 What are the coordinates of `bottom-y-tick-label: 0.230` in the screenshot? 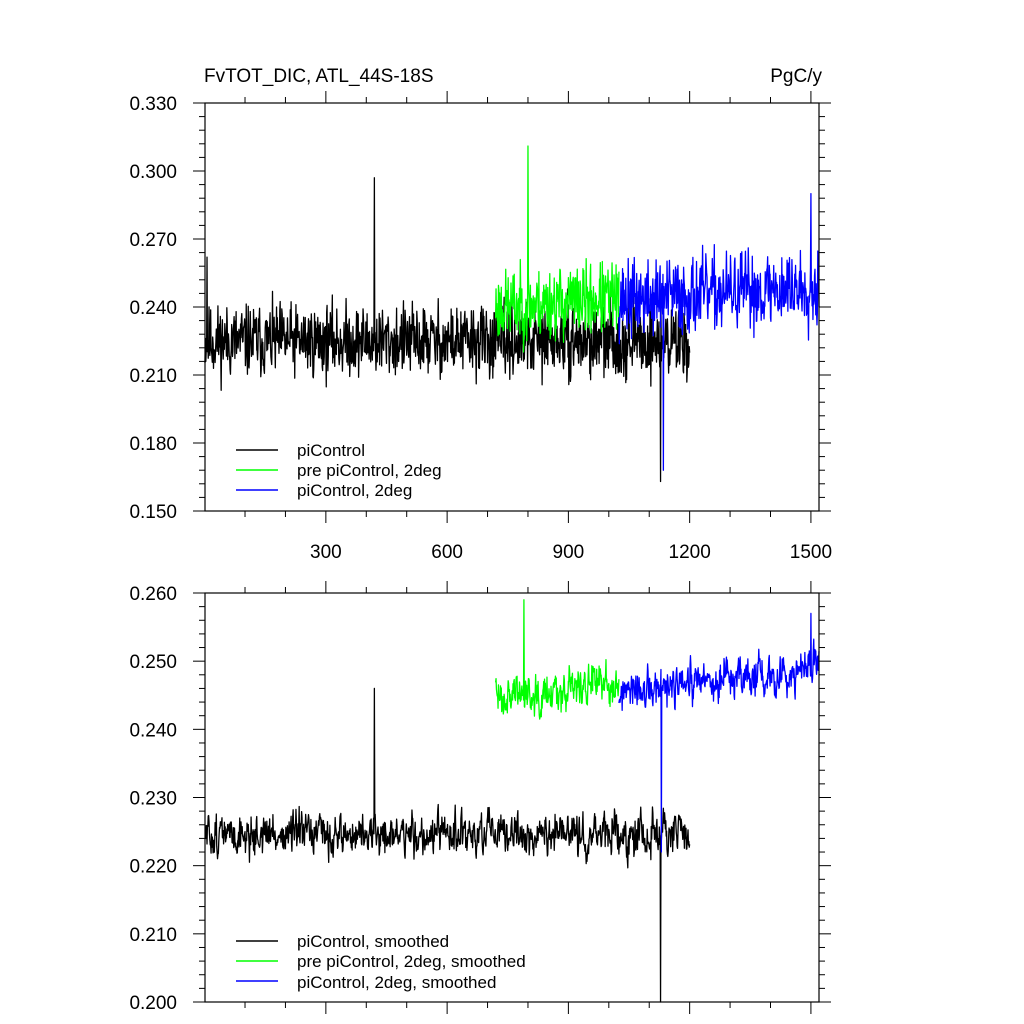 It's located at (153, 799).